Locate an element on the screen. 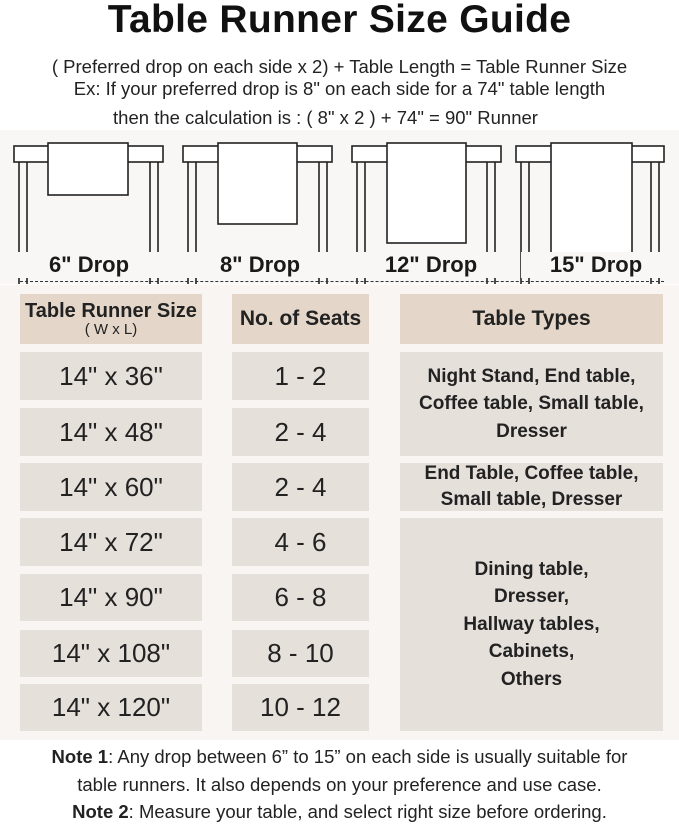 This screenshot has width=679, height=826. table-8in-drop-icon is located at coordinates (257, 213).